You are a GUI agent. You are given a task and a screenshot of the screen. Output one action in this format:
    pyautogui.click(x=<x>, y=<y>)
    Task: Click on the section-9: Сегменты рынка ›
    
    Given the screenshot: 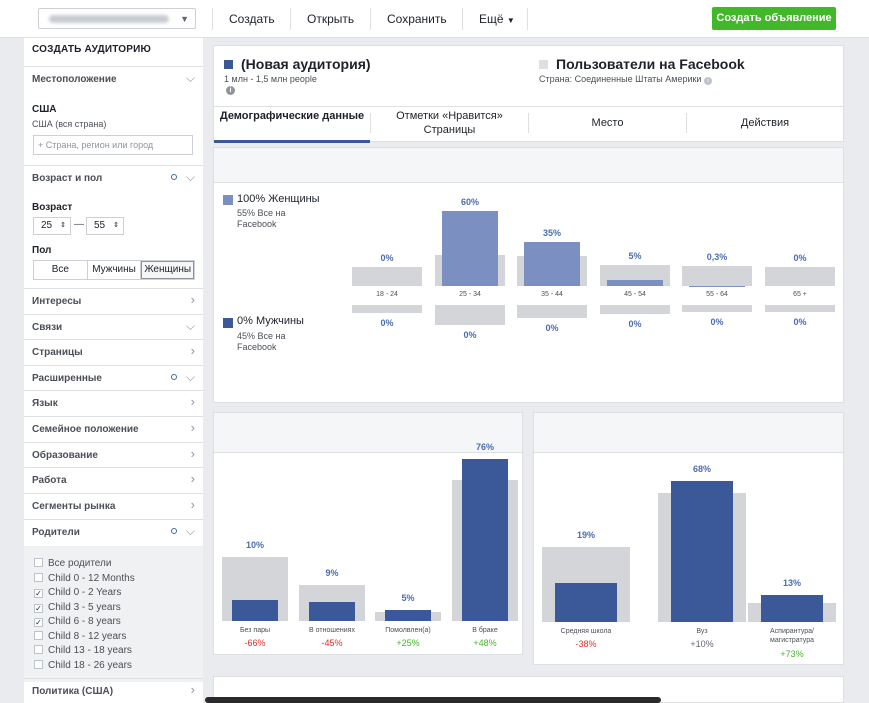 What is the action you would take?
    pyautogui.click(x=113, y=505)
    